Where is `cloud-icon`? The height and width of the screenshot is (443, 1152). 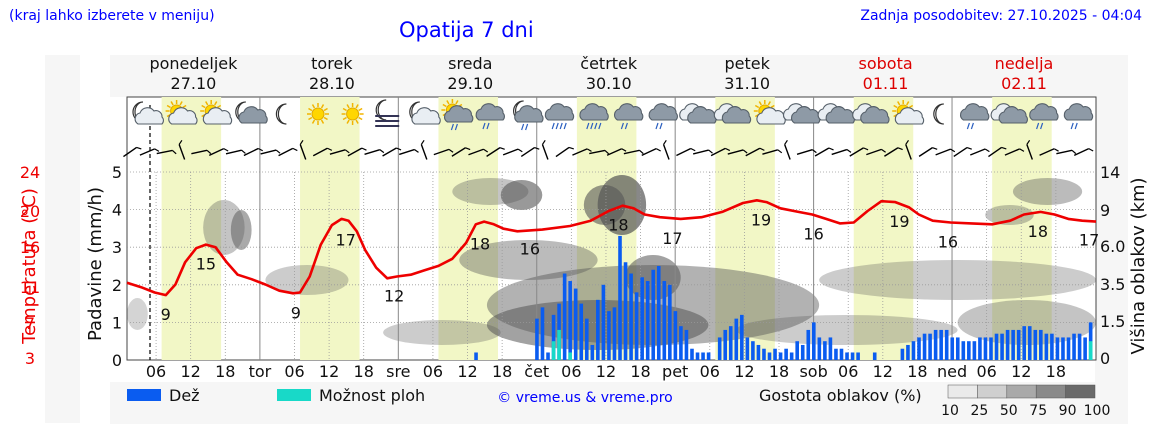 cloud-icon is located at coordinates (698, 113).